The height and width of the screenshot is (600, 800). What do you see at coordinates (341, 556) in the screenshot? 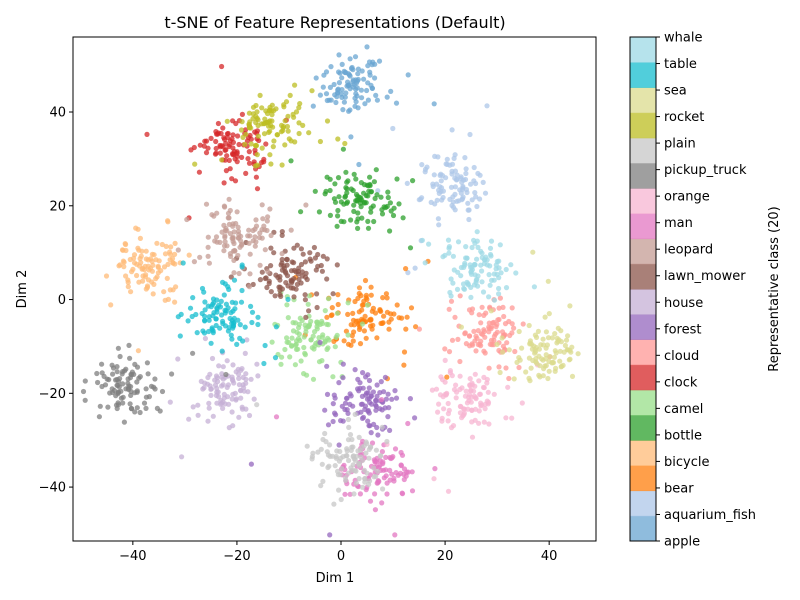
I see `x-tick-label: 0` at bounding box center [341, 556].